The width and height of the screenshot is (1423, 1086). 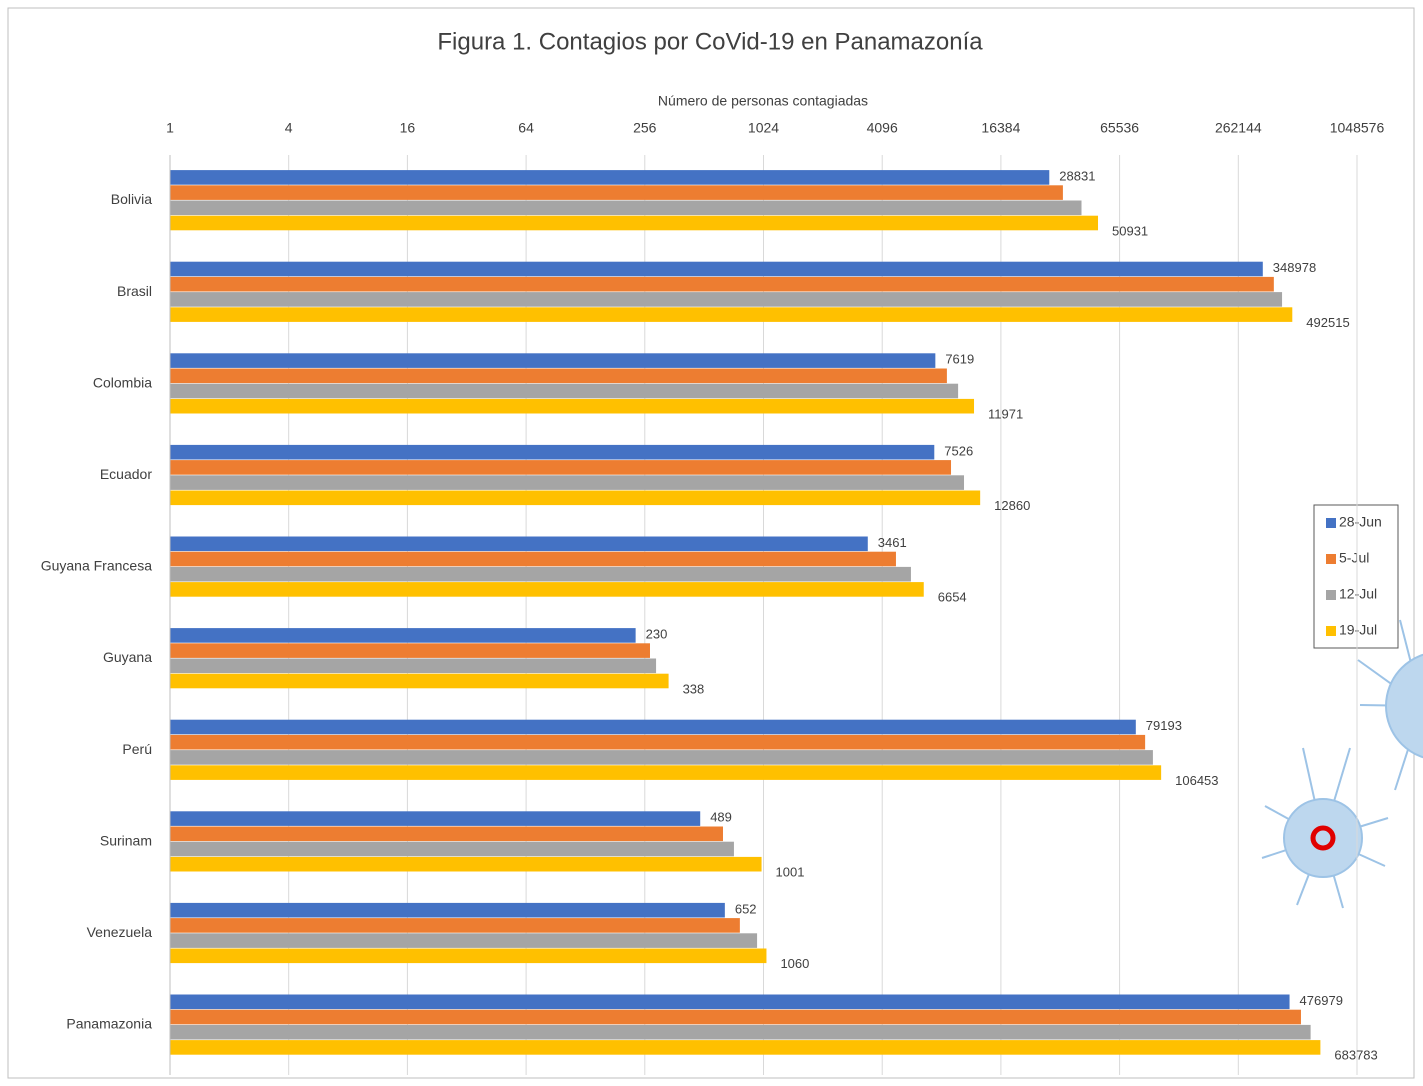 I want to click on y-tick-label: Guyana, so click(x=127, y=657).